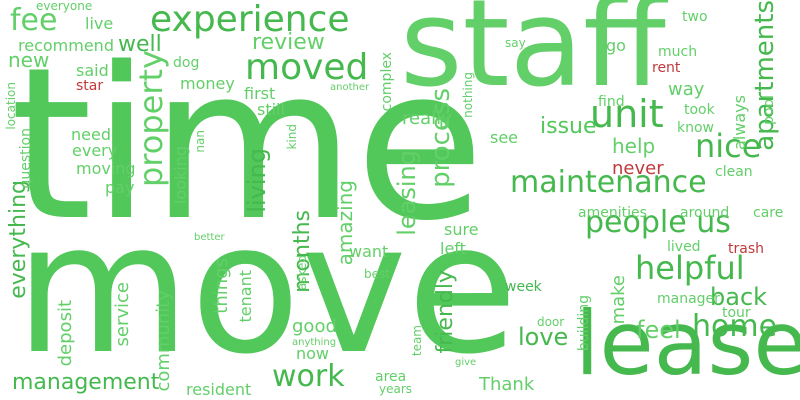  What do you see at coordinates (122, 314) in the screenshot?
I see `word-service: service` at bounding box center [122, 314].